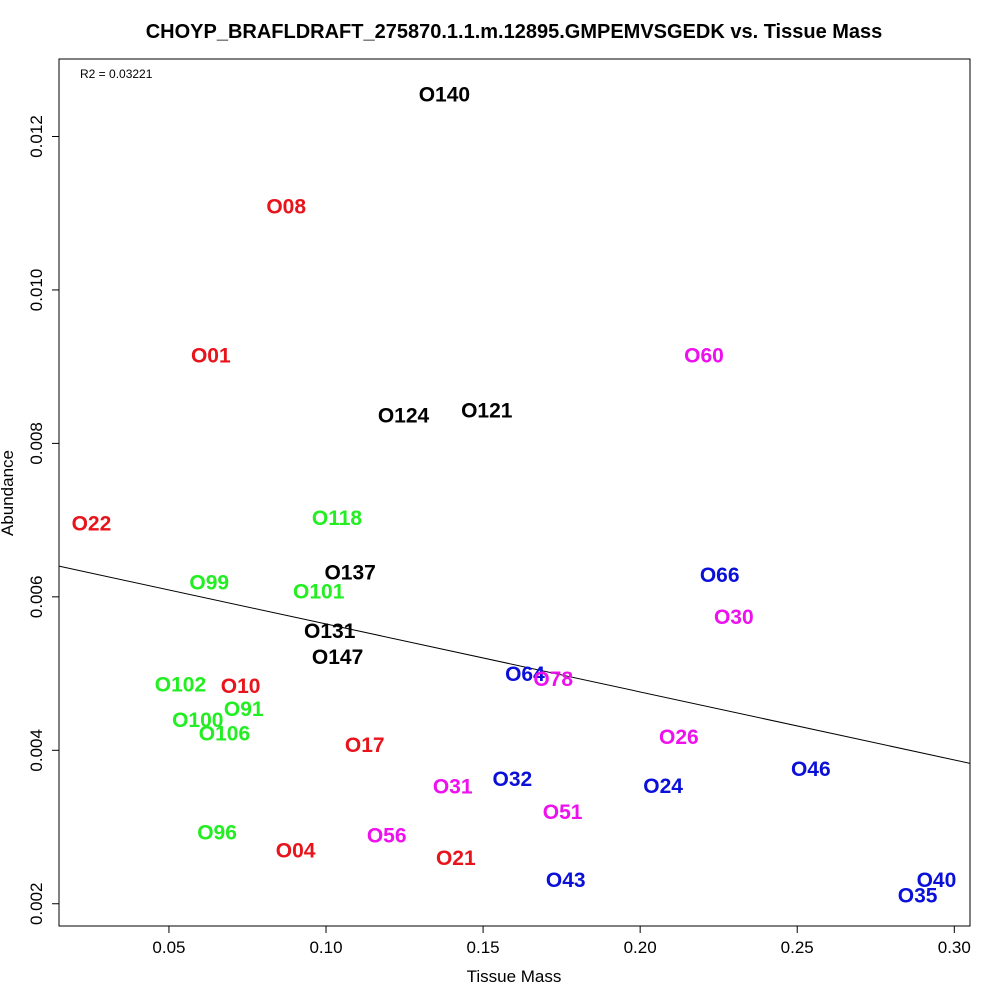 The height and width of the screenshot is (1000, 1000). Describe the element at coordinates (404, 415) in the screenshot. I see `point-label-o124: O124` at that location.